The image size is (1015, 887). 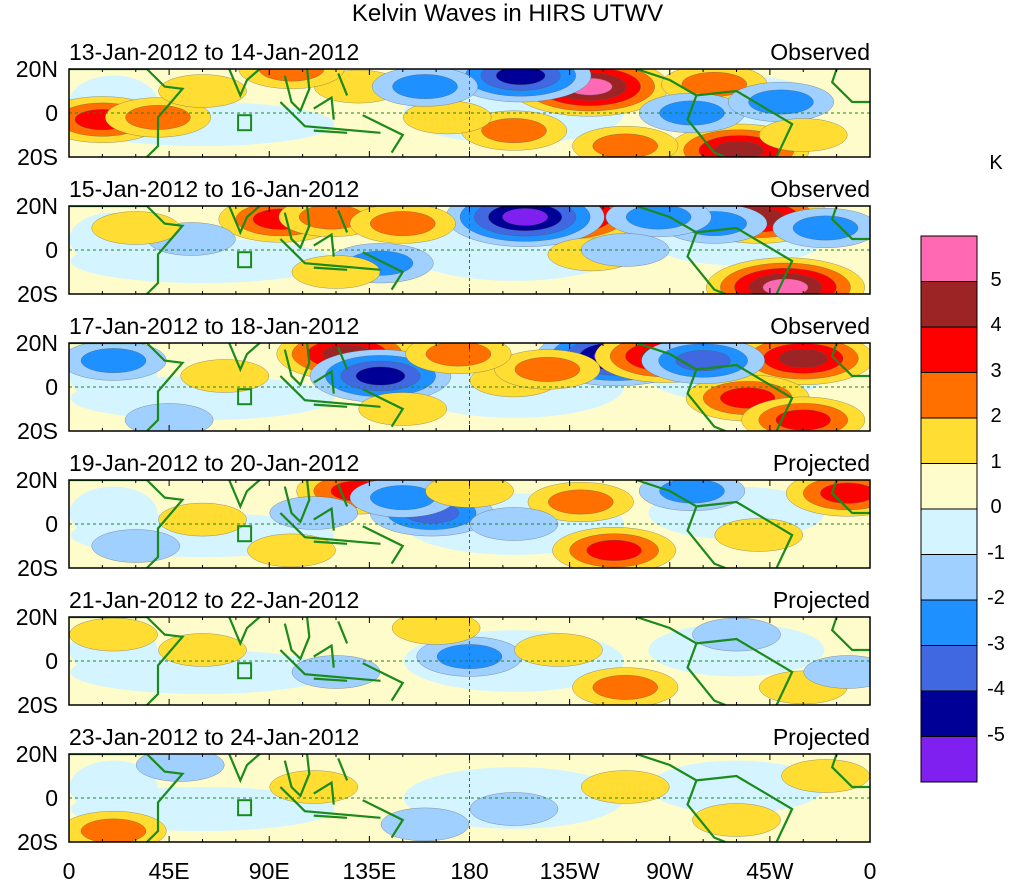 I want to click on x-tick-label: 135E, so click(x=369, y=871).